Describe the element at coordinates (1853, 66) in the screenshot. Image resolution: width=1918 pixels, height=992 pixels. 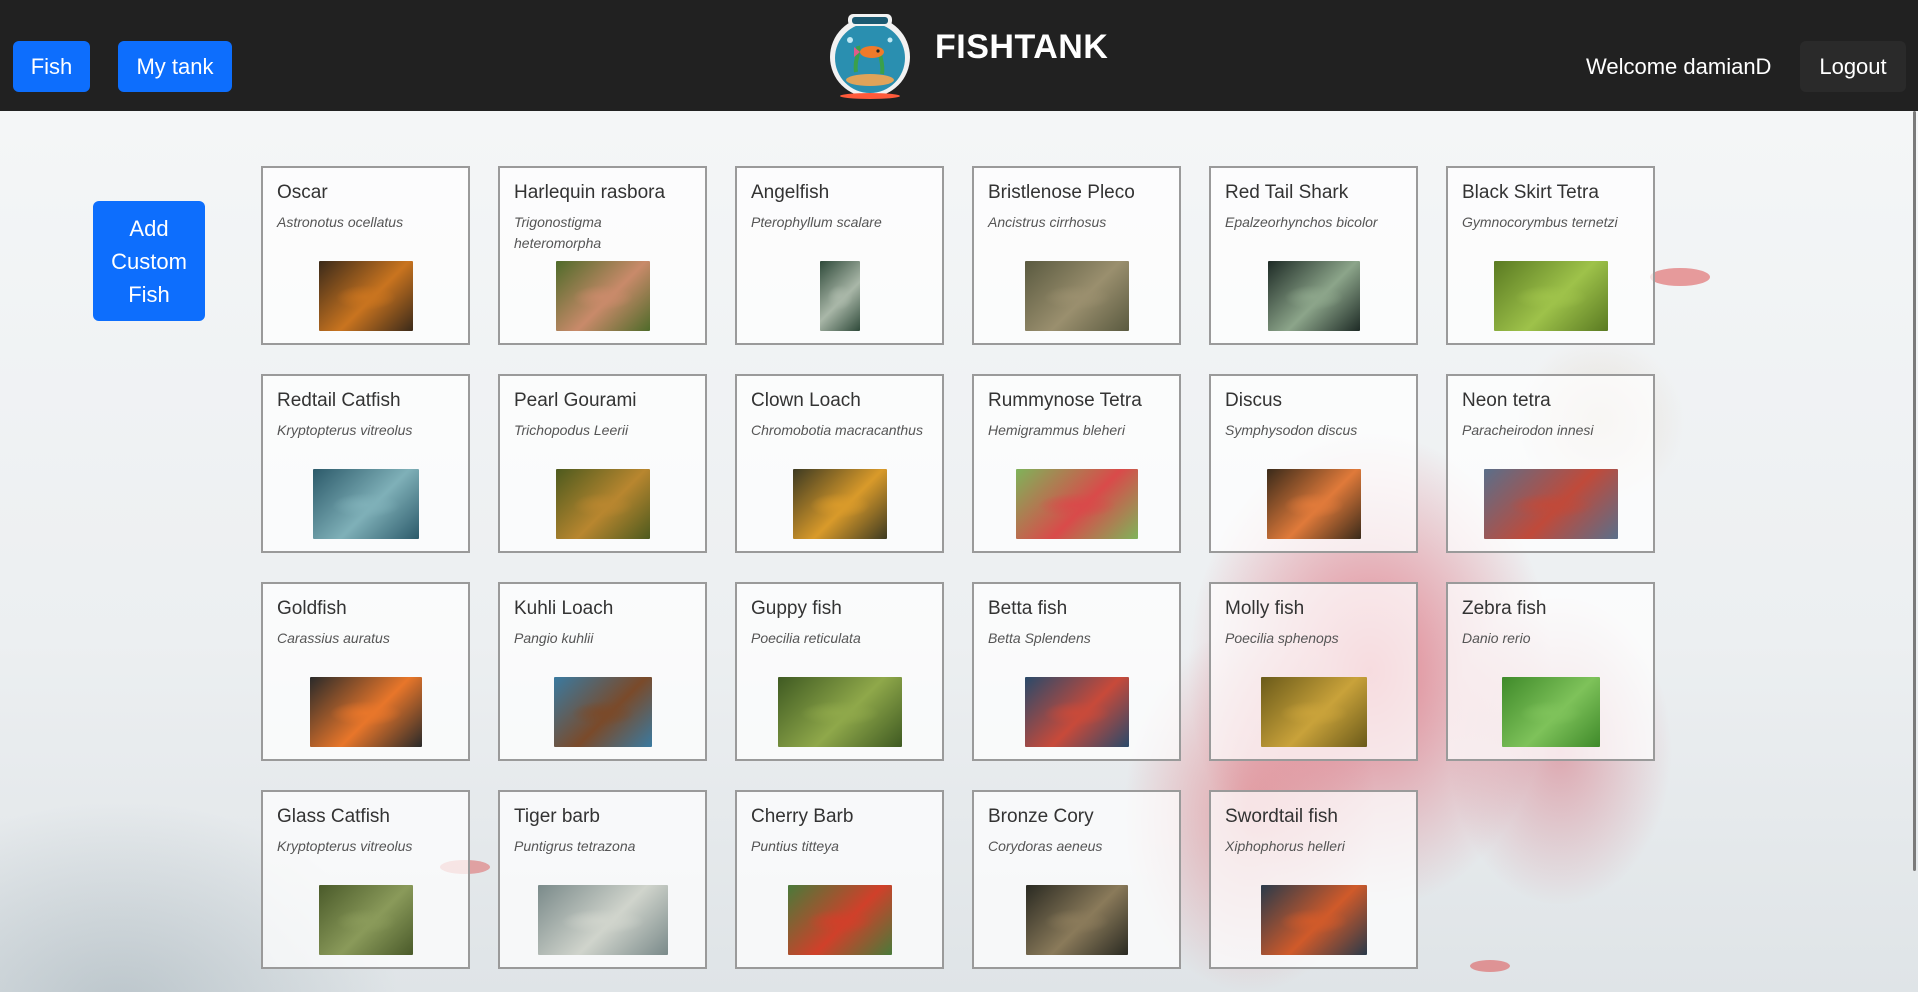
I see `logout-button: Logout` at that location.